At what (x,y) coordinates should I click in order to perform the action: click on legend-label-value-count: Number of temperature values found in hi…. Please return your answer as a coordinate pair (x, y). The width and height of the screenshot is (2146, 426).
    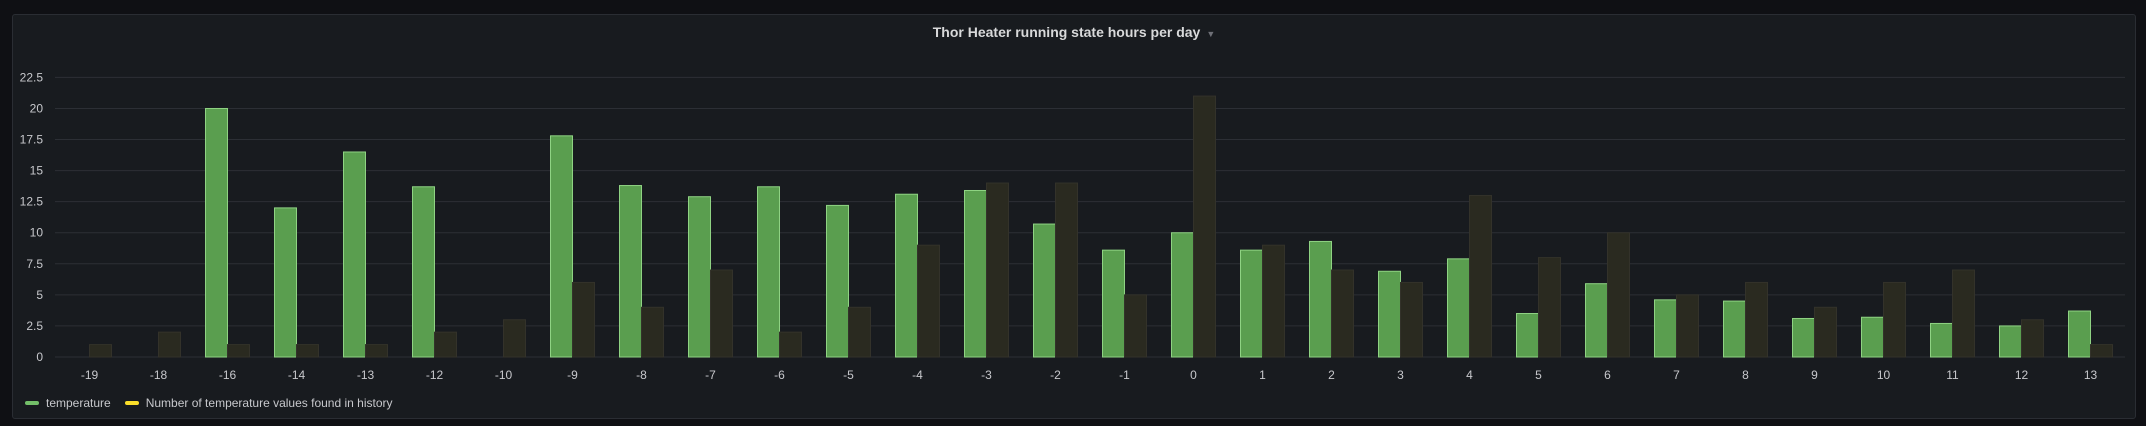
    Looking at the image, I should click on (269, 403).